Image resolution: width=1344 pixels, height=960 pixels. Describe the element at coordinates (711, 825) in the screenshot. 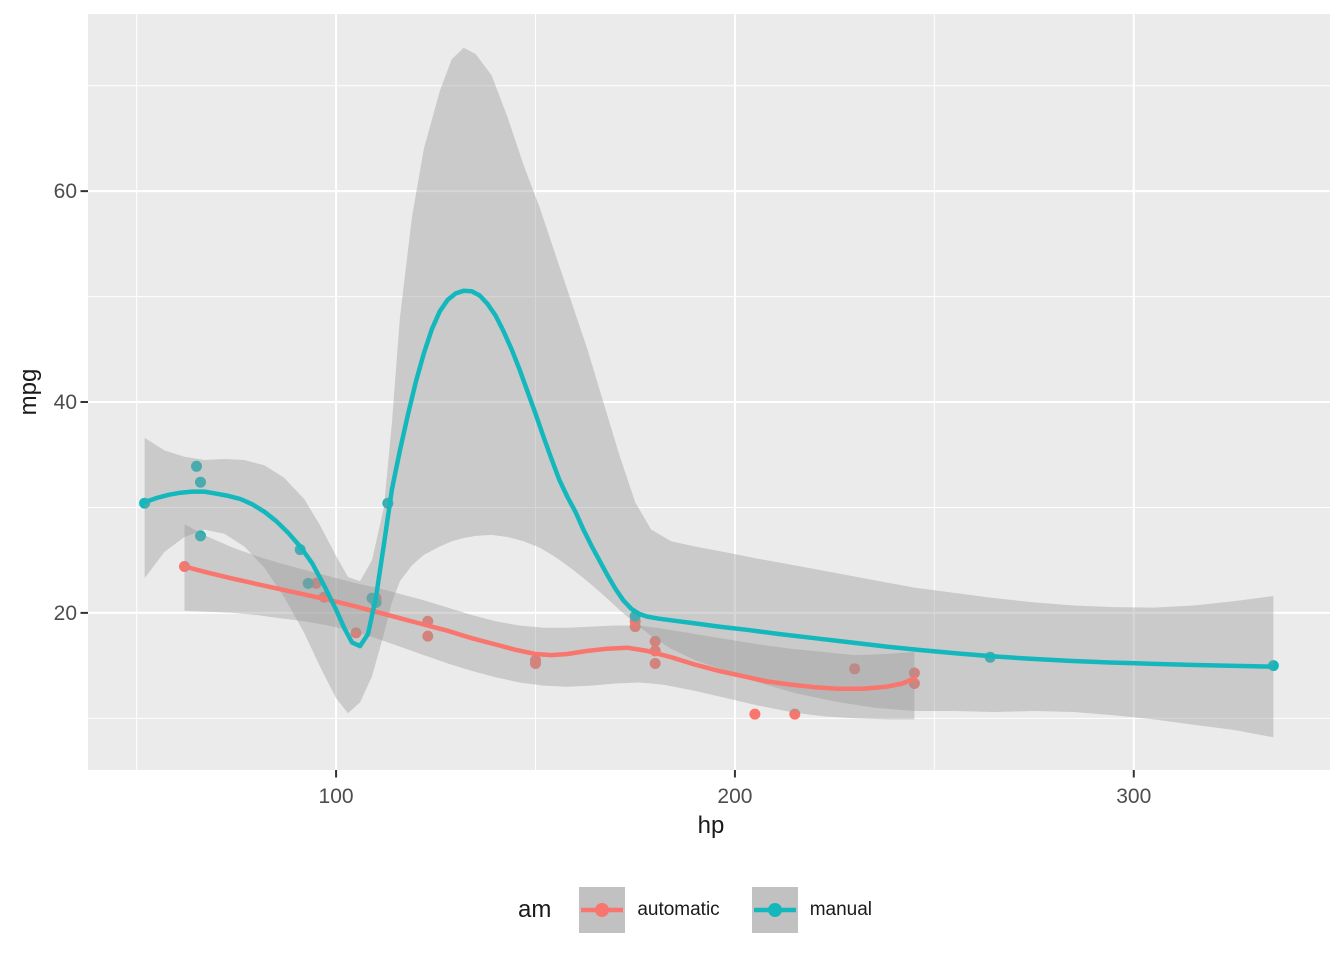

I see `x-axis-title: hp` at that location.